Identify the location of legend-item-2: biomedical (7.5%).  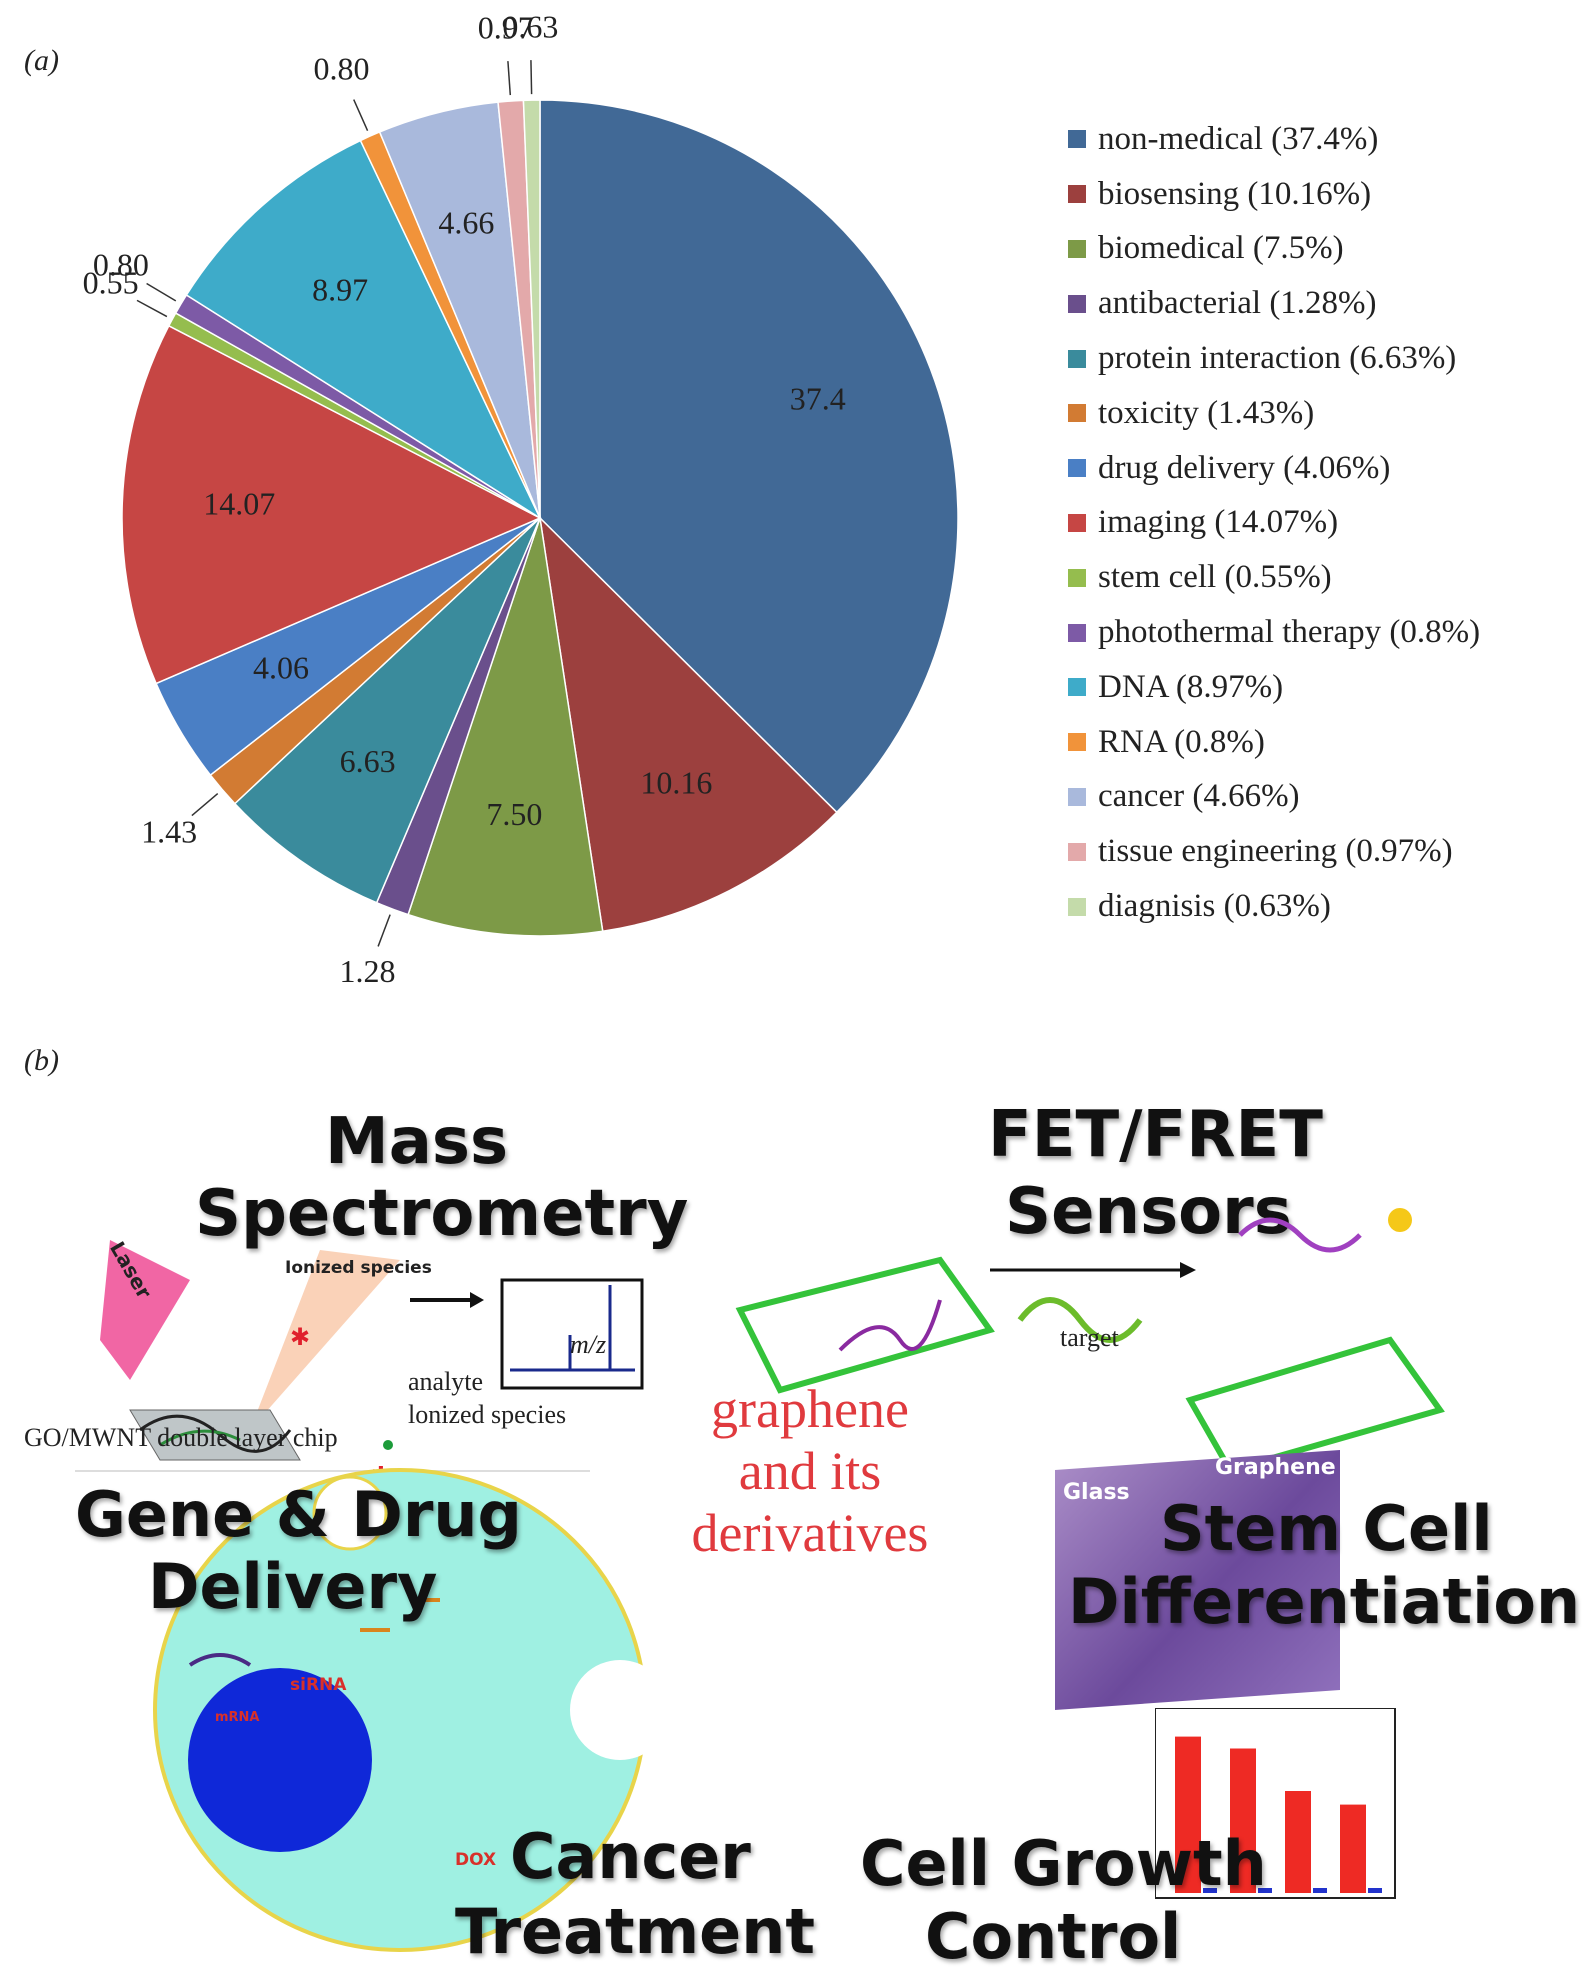
(1274, 249).